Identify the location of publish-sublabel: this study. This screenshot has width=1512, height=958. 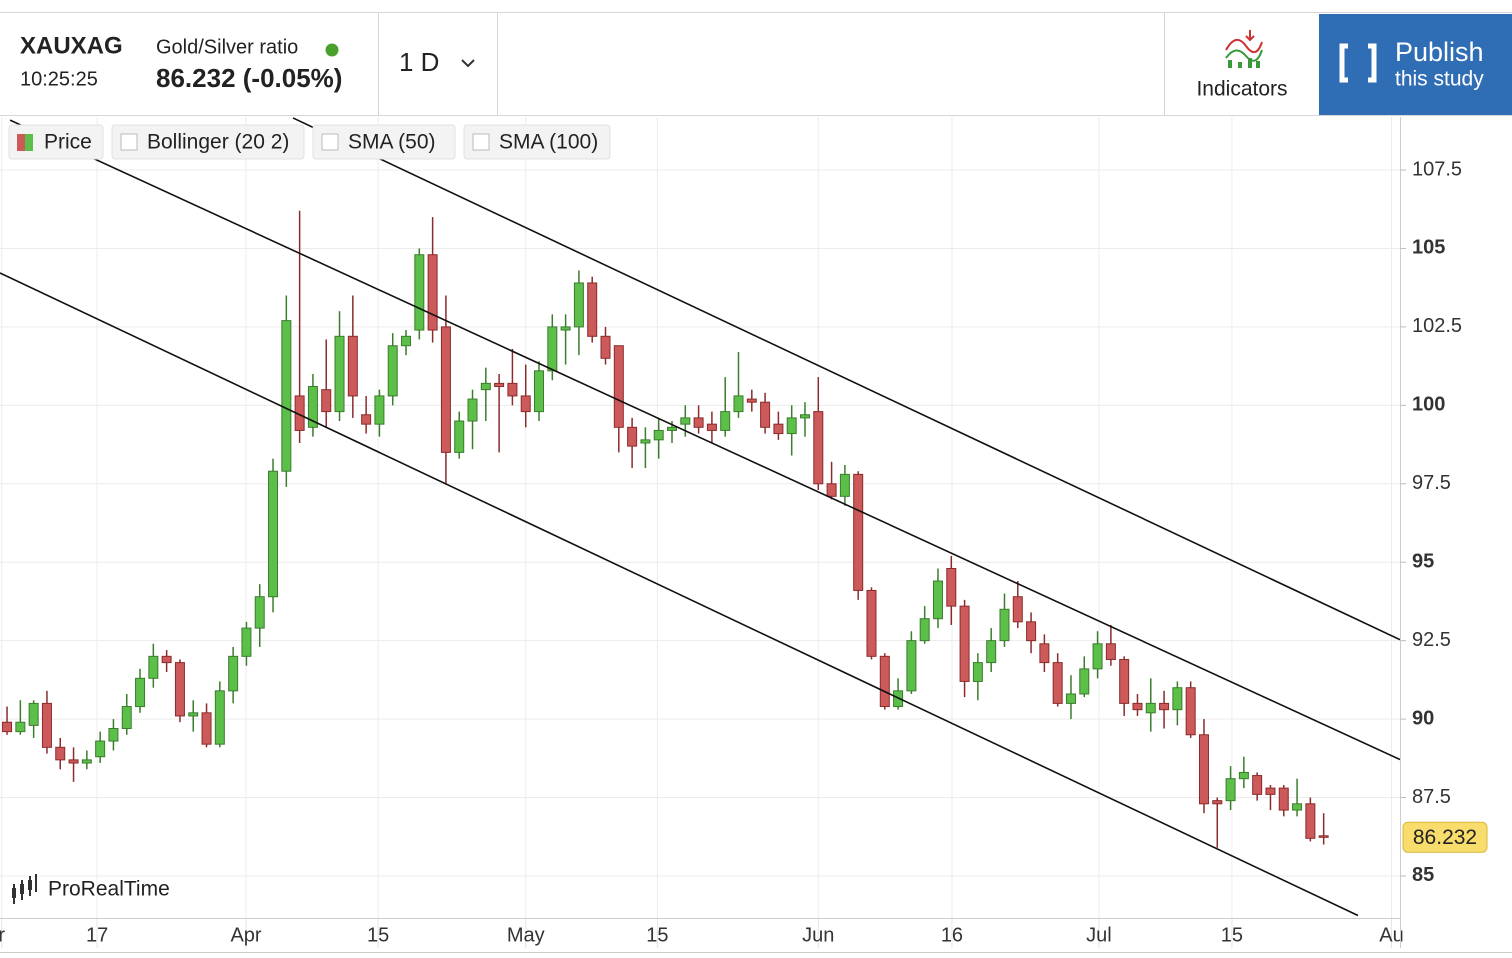
(1439, 79).